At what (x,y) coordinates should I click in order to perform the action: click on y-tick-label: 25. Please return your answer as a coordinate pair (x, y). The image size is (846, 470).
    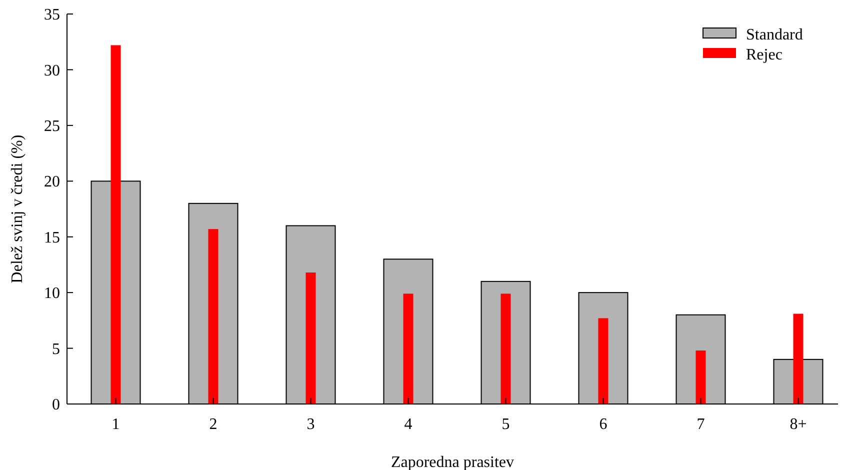
    Looking at the image, I should click on (52, 127).